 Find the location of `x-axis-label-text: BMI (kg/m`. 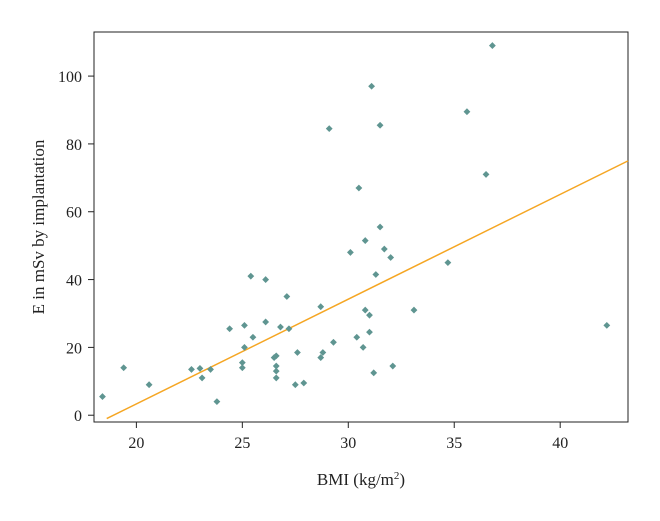

x-axis-label-text: BMI (kg/m is located at coordinates (355, 479).